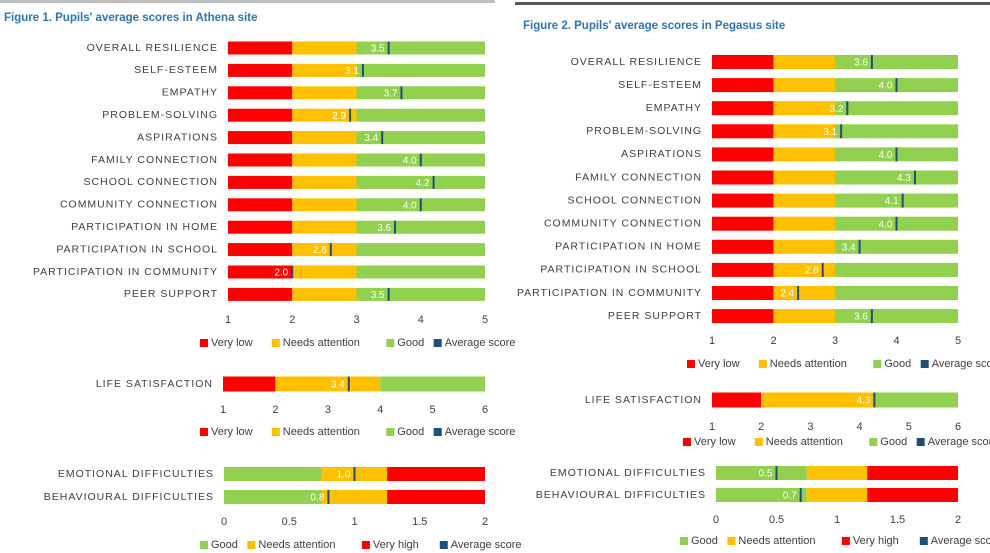  I want to click on legend-label: Needs attention, so click(804, 442).